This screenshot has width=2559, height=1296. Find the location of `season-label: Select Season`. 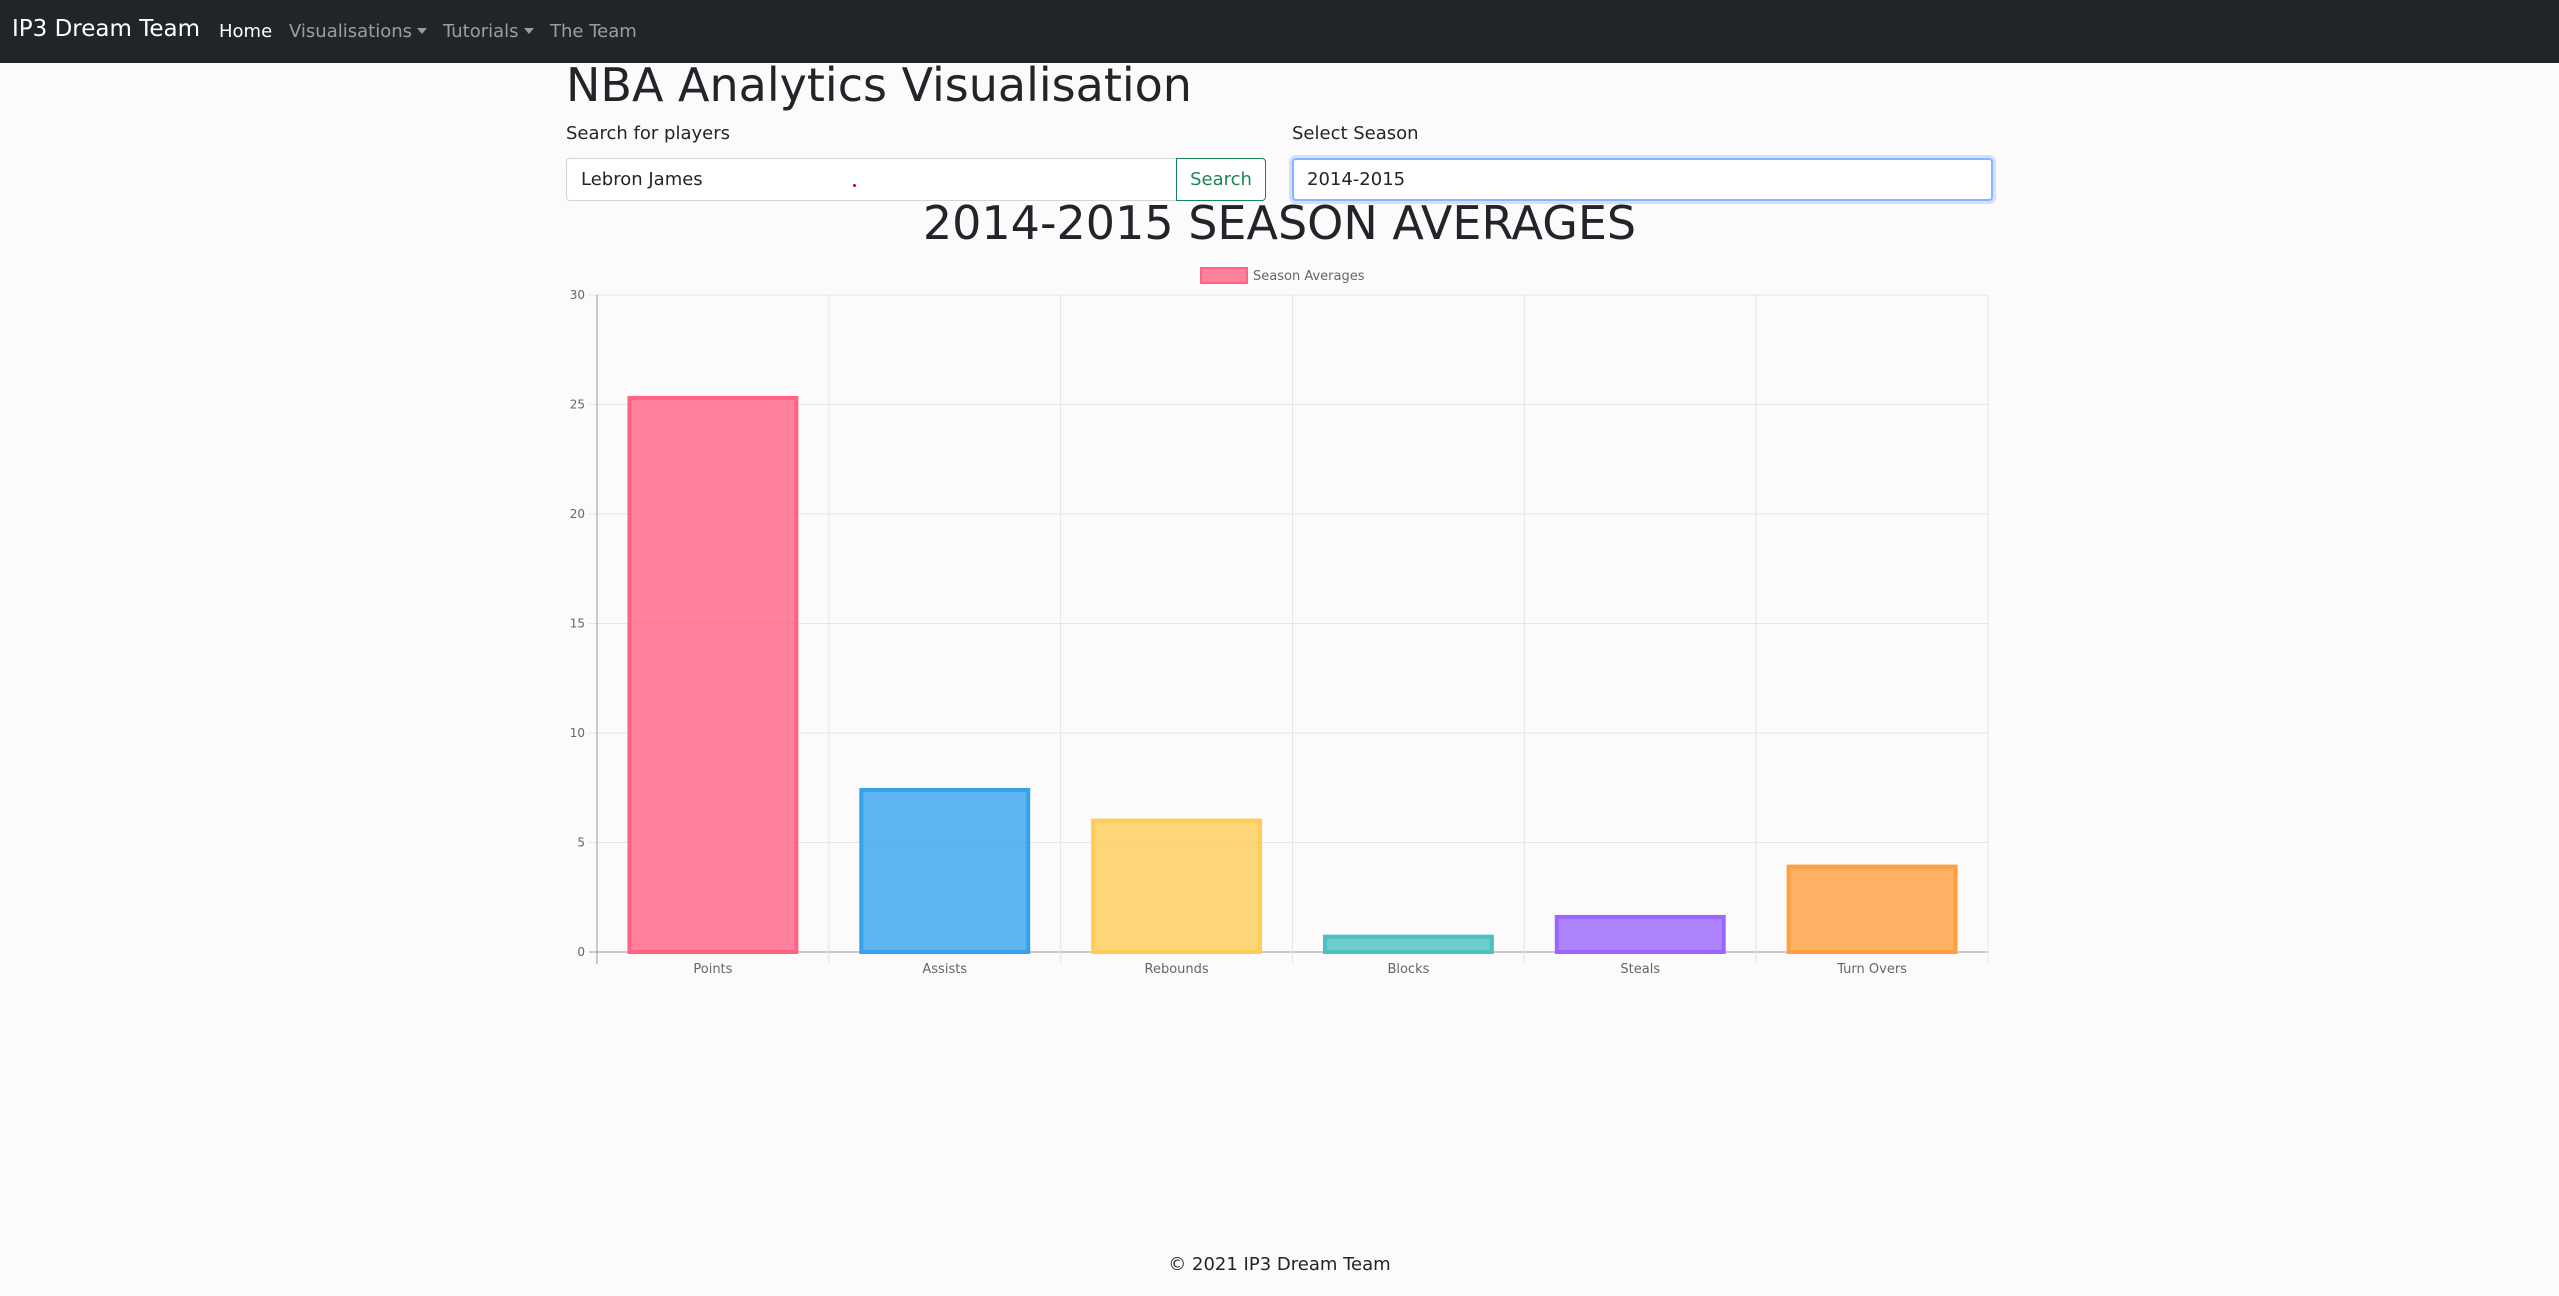

season-label: Select Season is located at coordinates (1355, 133).